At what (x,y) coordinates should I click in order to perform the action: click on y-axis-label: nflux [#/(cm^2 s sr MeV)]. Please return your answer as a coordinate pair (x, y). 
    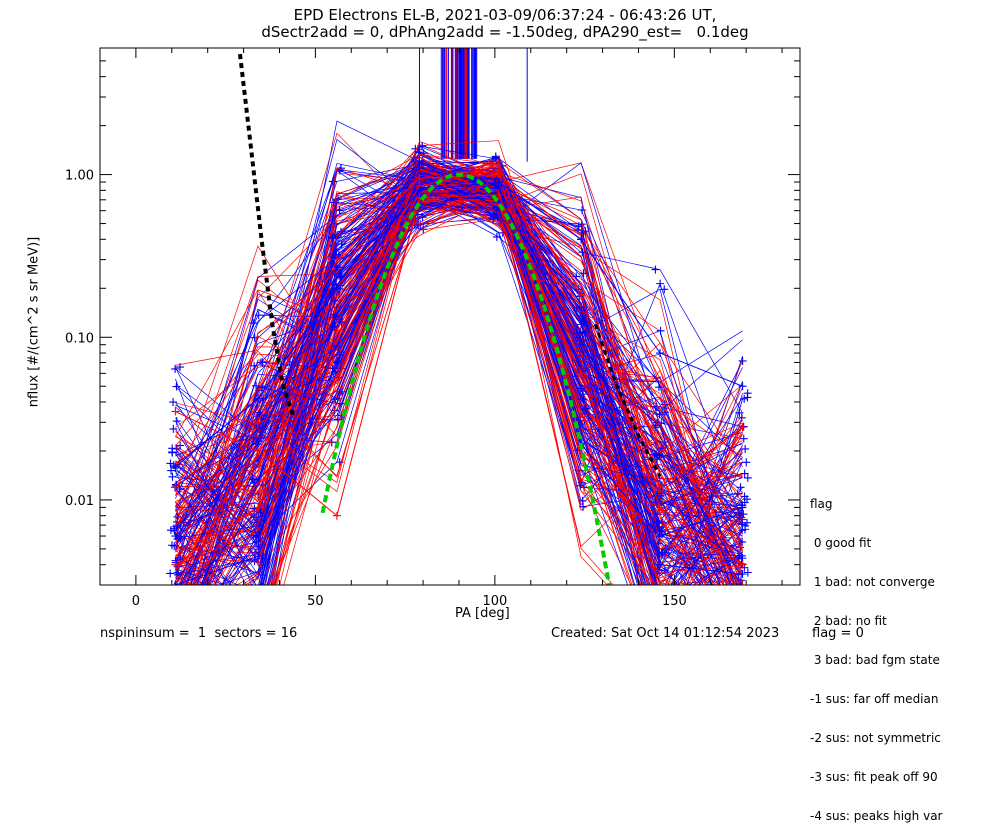
    Looking at the image, I should click on (34, 322).